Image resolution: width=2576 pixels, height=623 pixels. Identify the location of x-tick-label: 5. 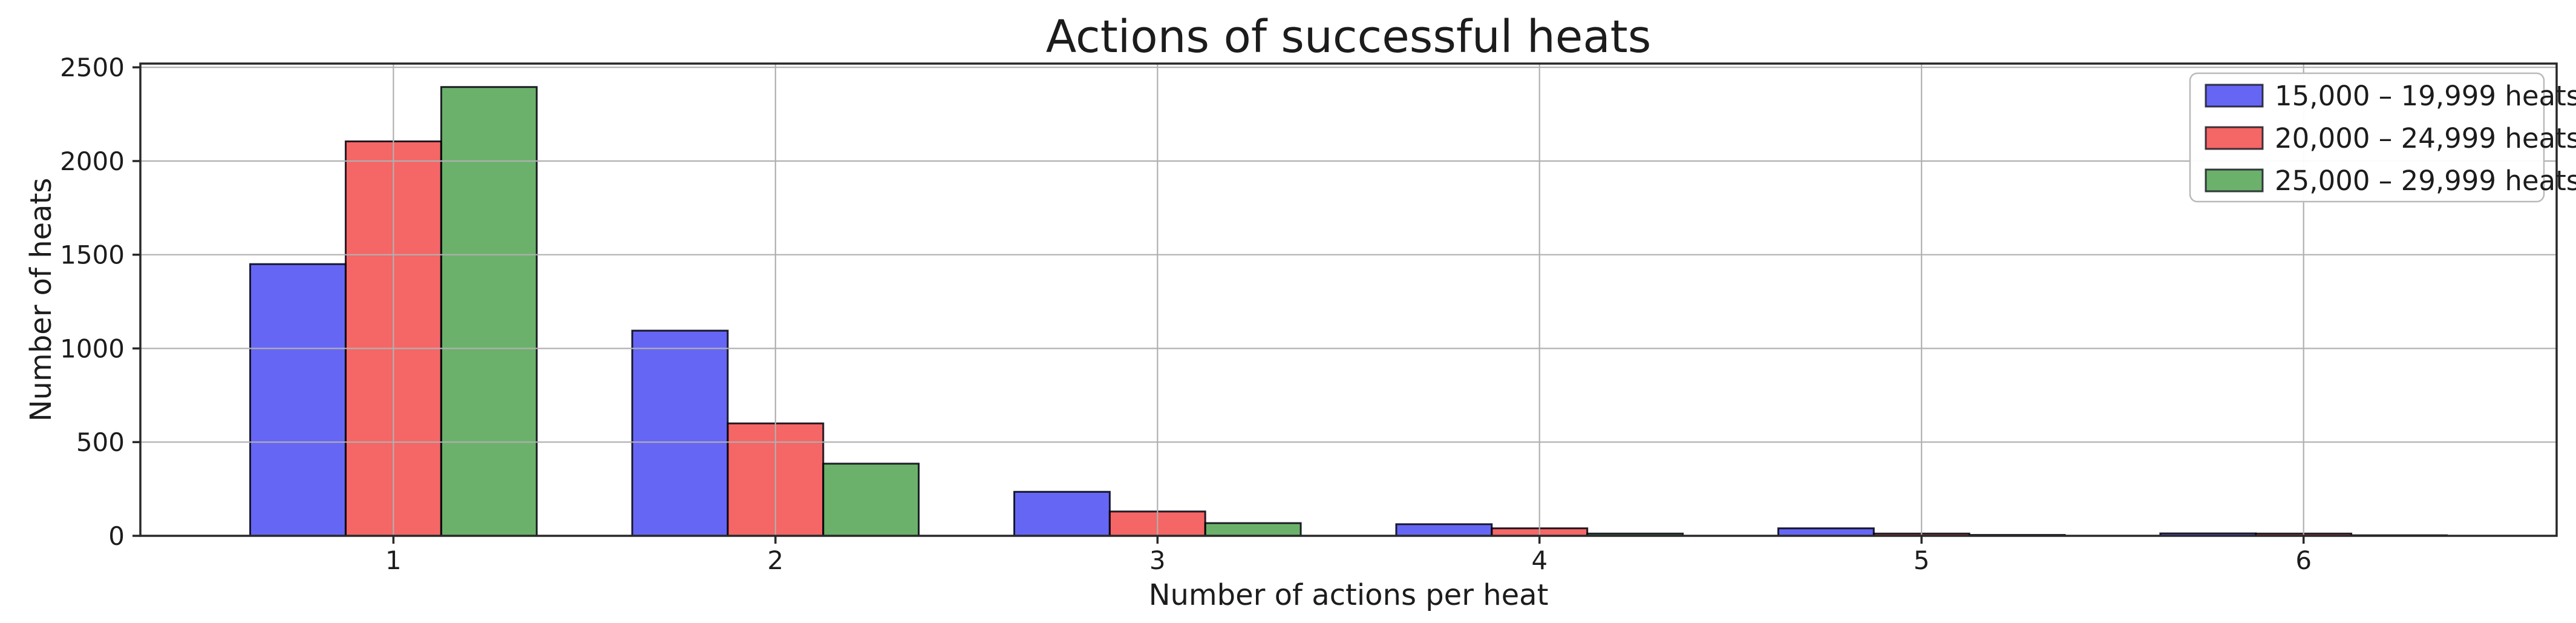
(1922, 560).